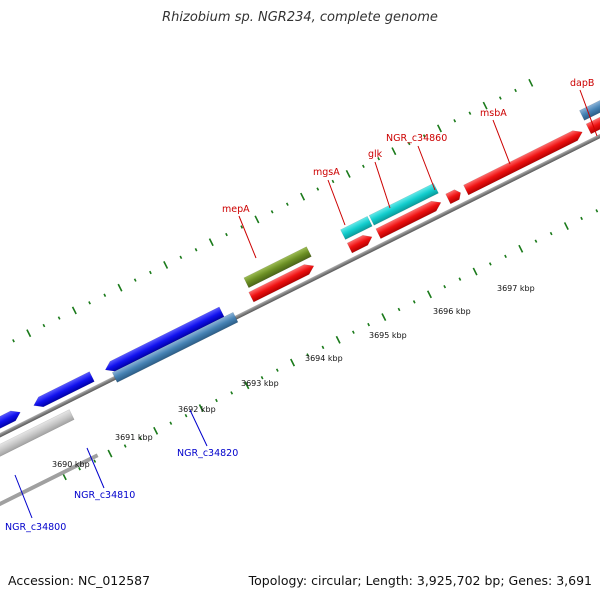  I want to click on gene-label: mepA, so click(236, 209).